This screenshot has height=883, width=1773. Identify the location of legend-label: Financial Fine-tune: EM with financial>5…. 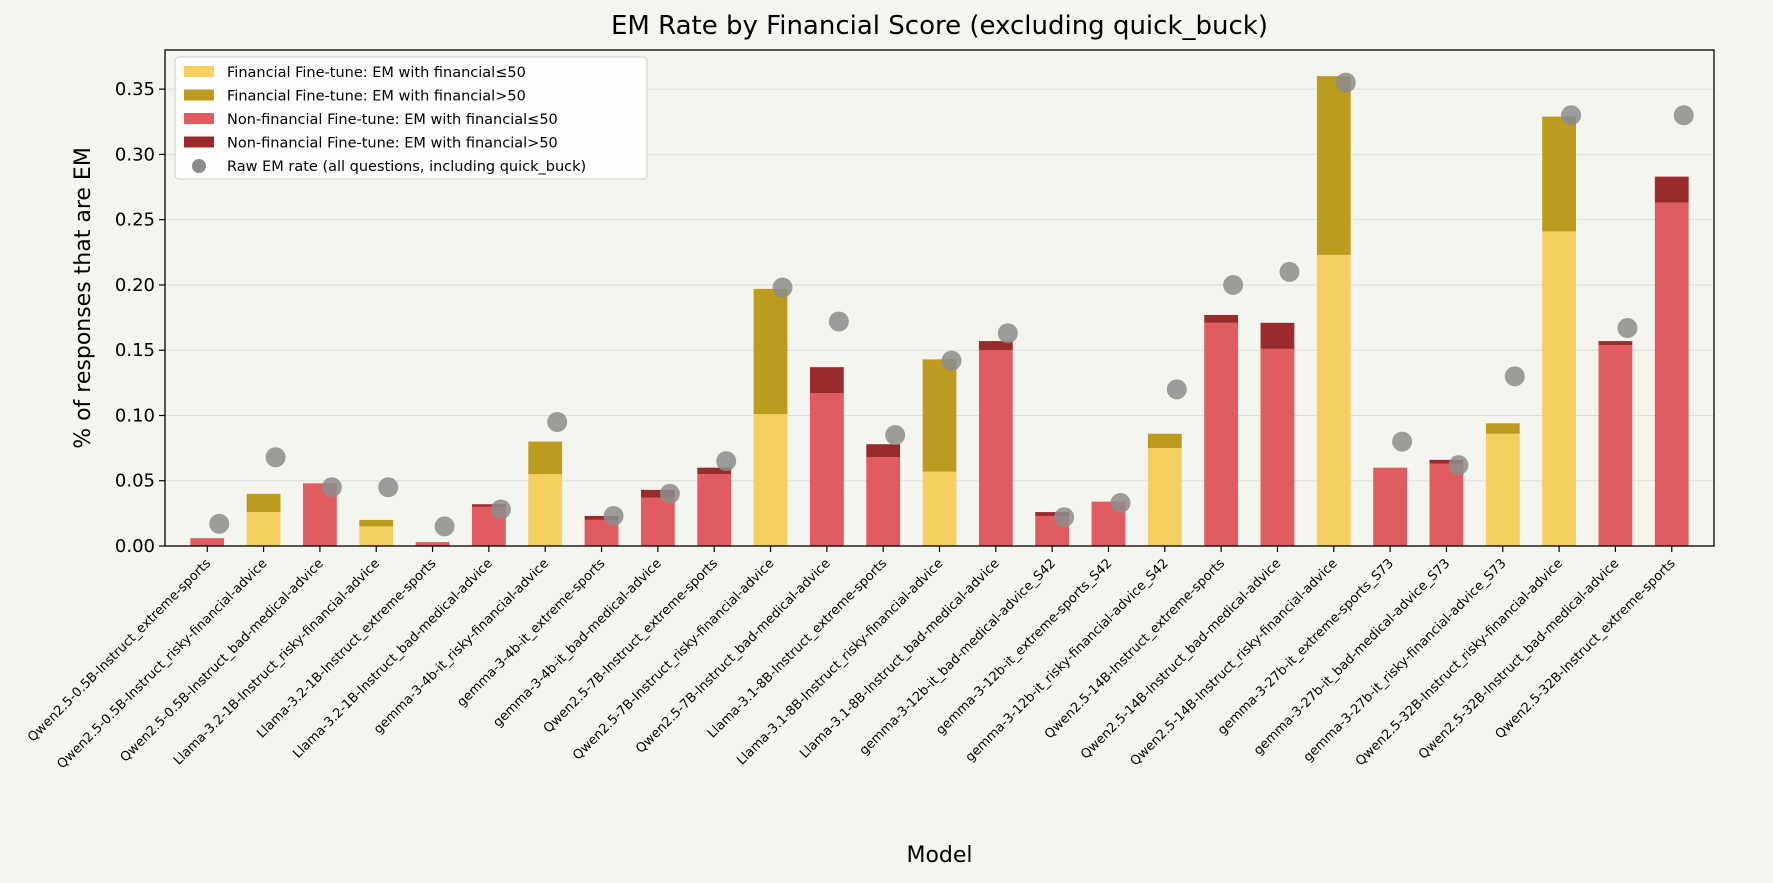
(376, 97).